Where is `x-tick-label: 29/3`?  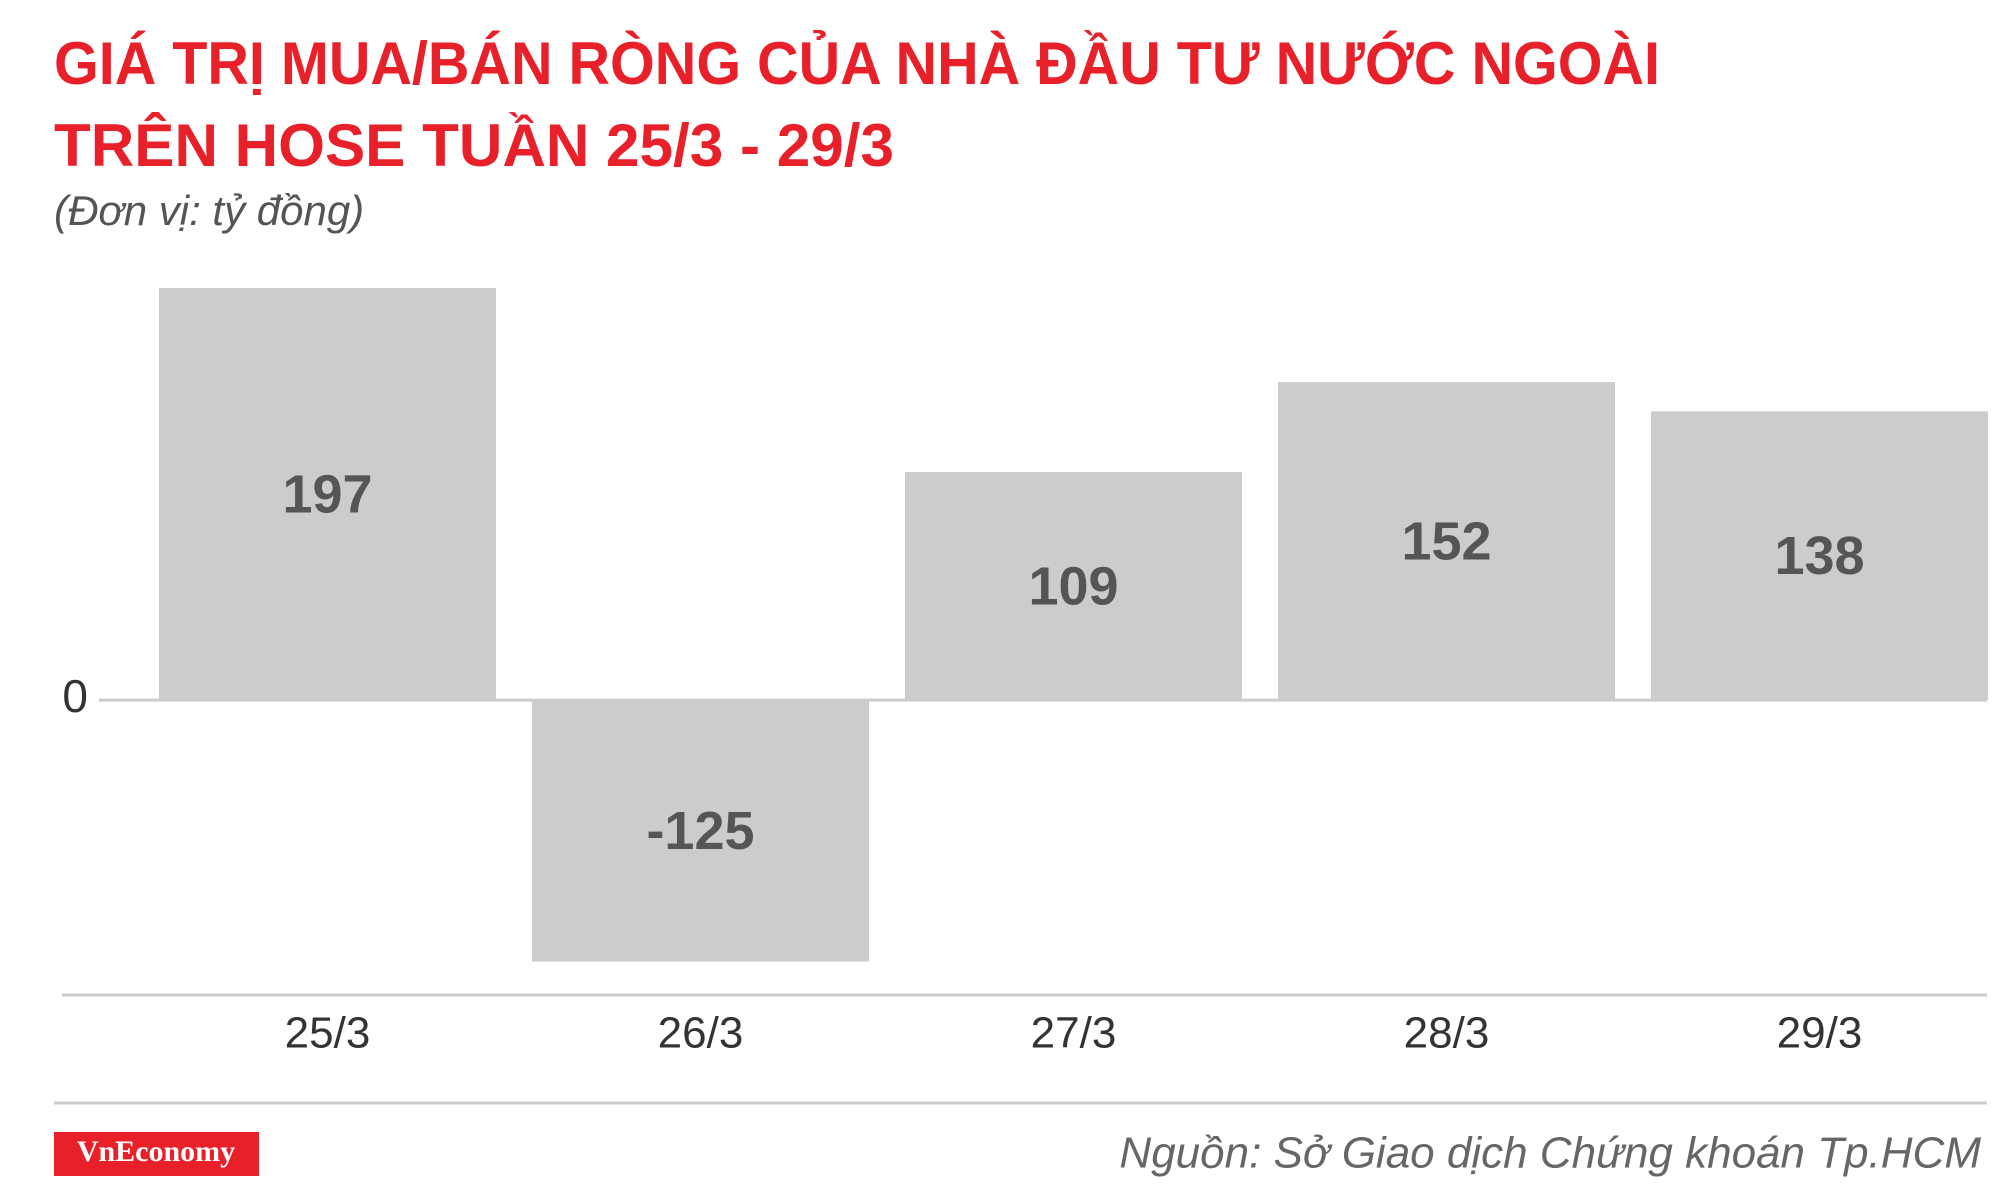 x-tick-label: 29/3 is located at coordinates (1820, 1033).